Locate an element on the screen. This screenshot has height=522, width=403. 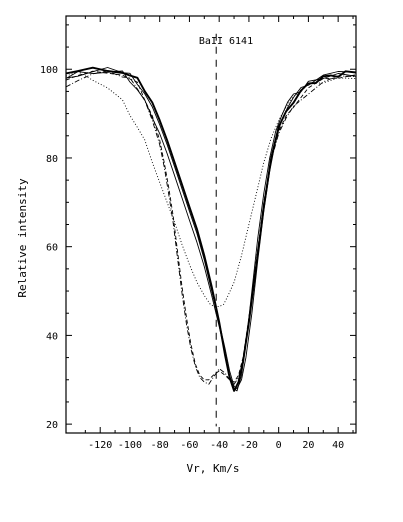
x-tick-label: -80 is located at coordinates (160, 445).